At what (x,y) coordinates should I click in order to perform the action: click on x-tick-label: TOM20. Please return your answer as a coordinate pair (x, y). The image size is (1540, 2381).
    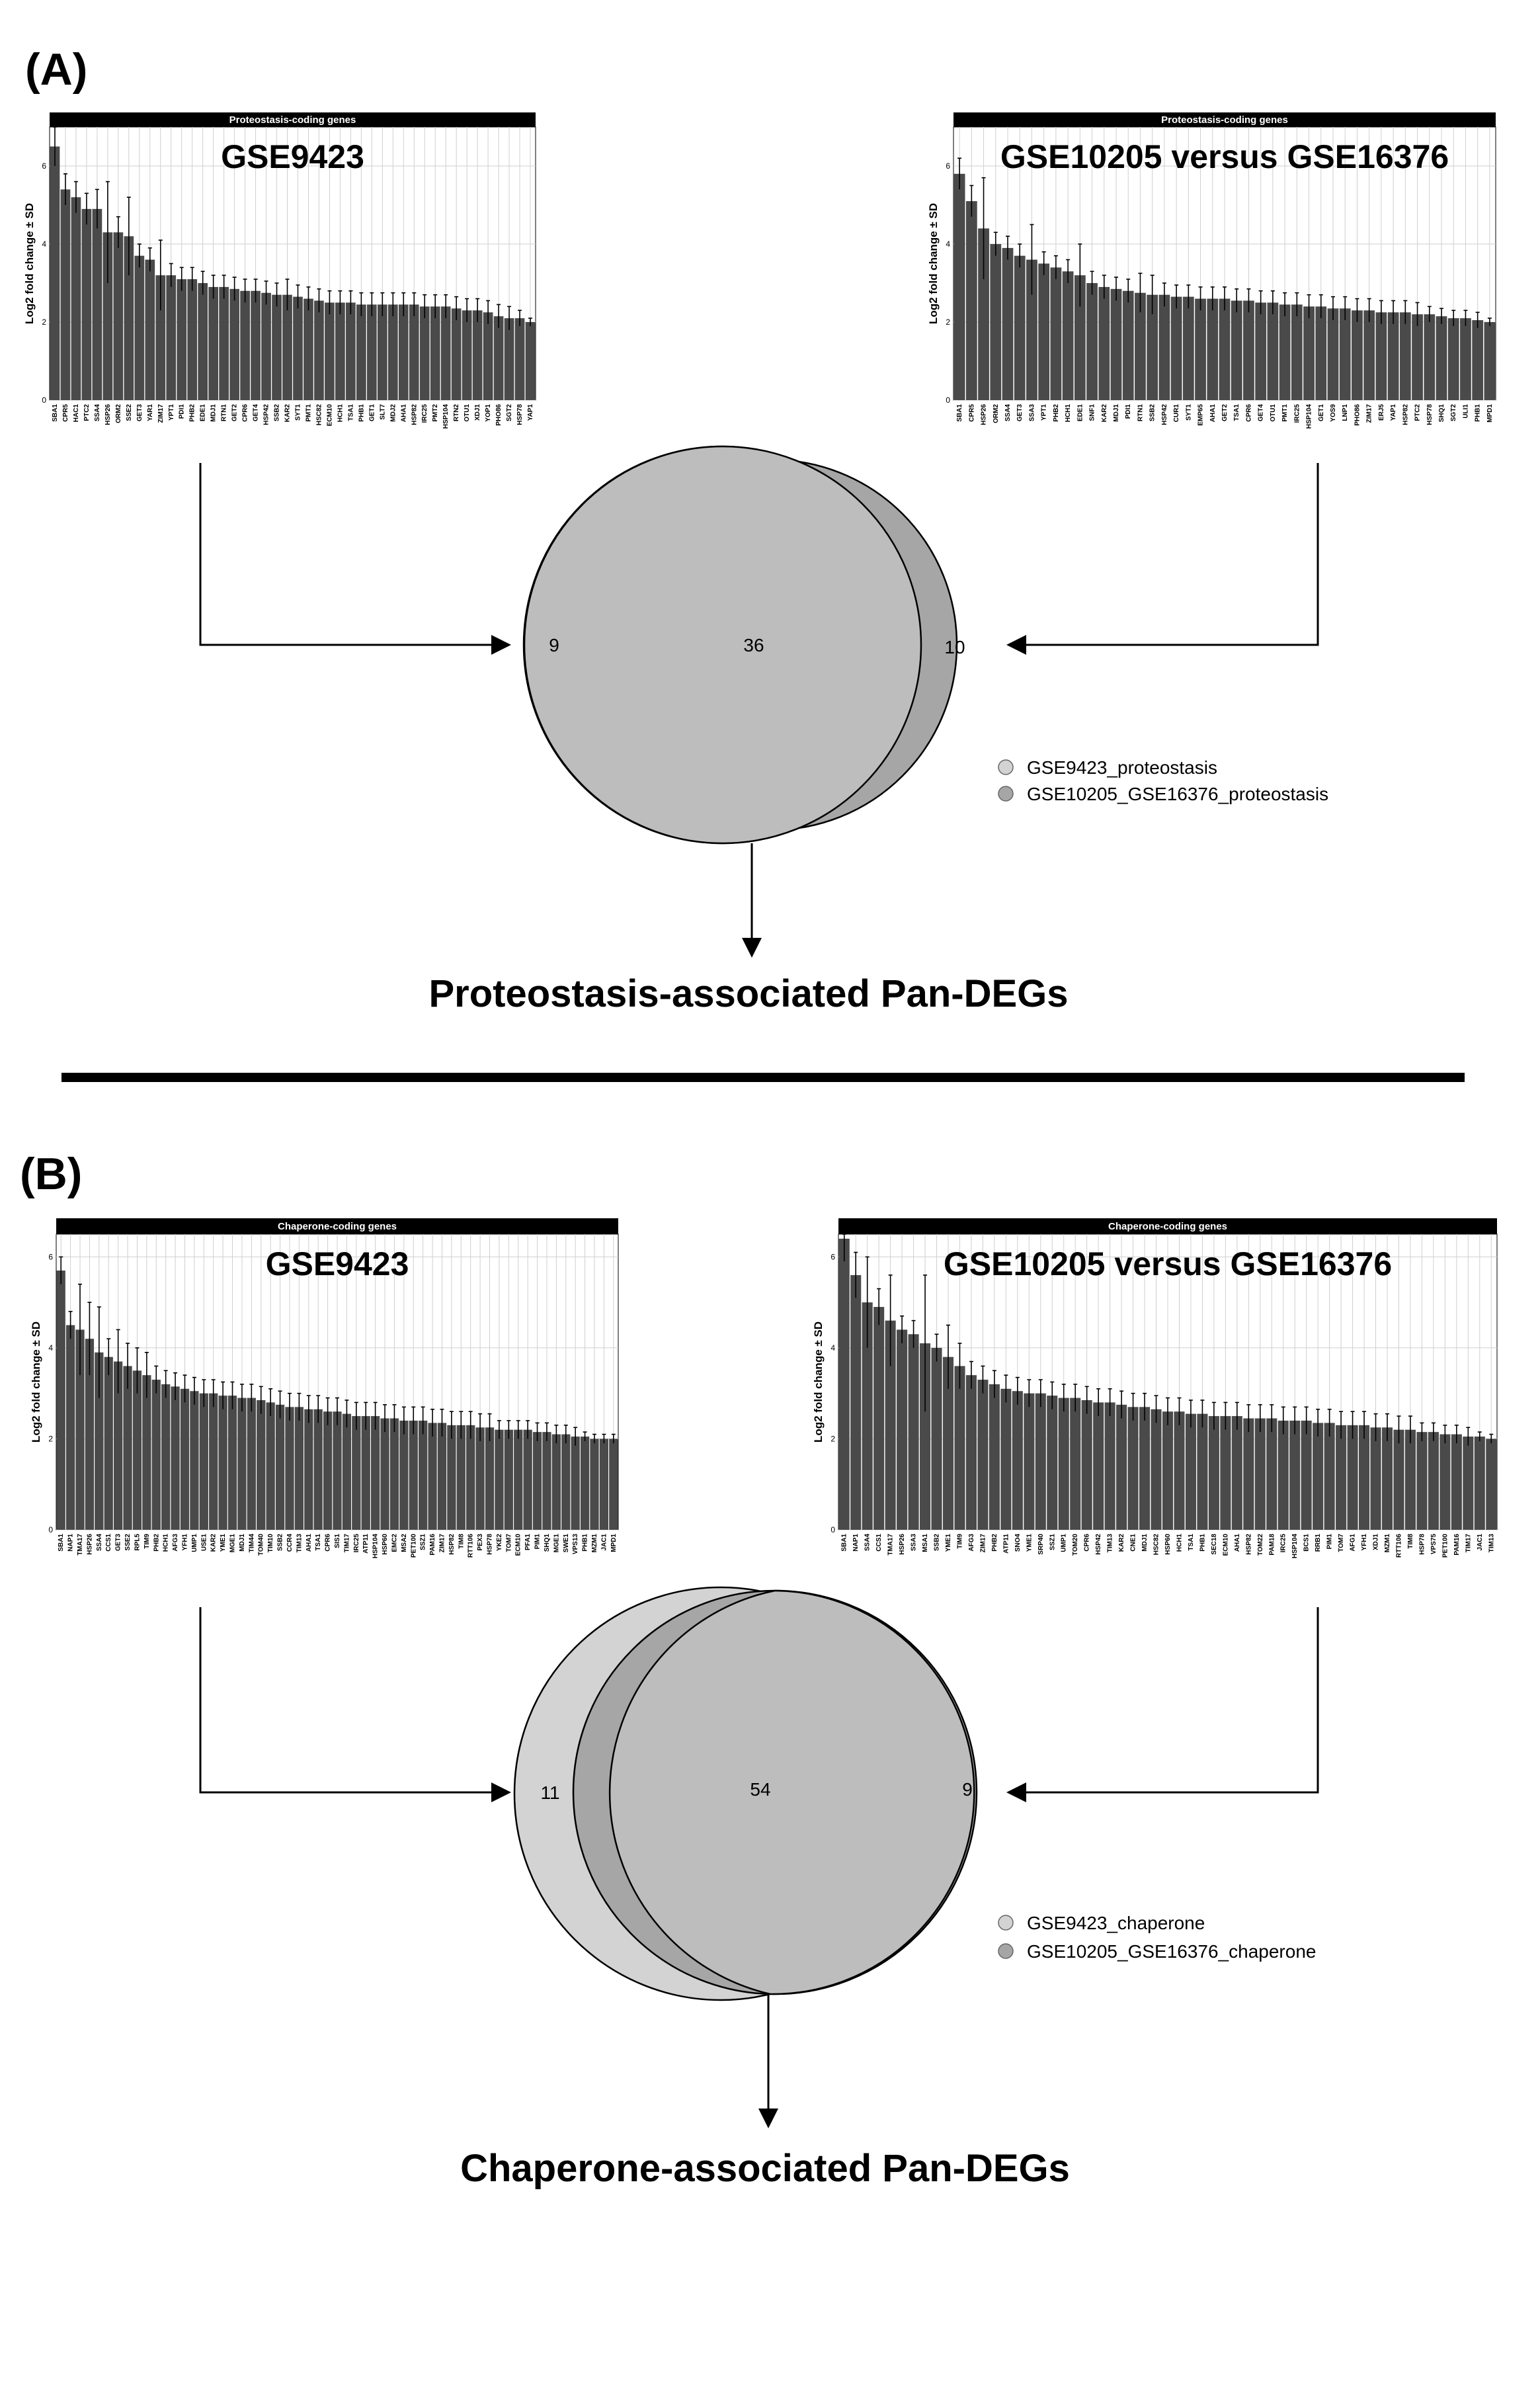
    Looking at the image, I should click on (1075, 1545).